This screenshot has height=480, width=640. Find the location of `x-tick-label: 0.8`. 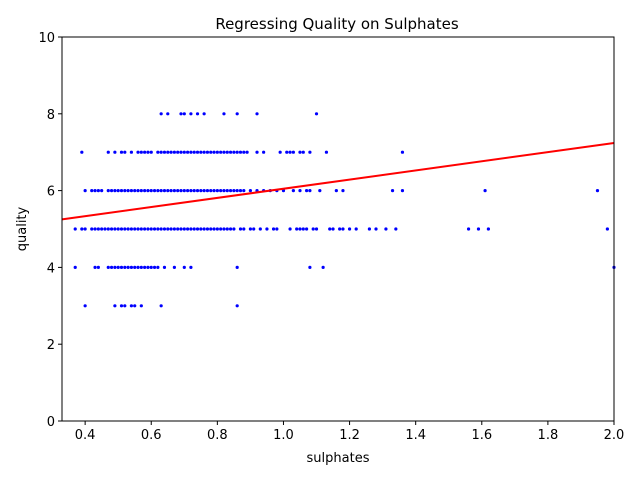

x-tick-label: 0.8 is located at coordinates (217, 435).